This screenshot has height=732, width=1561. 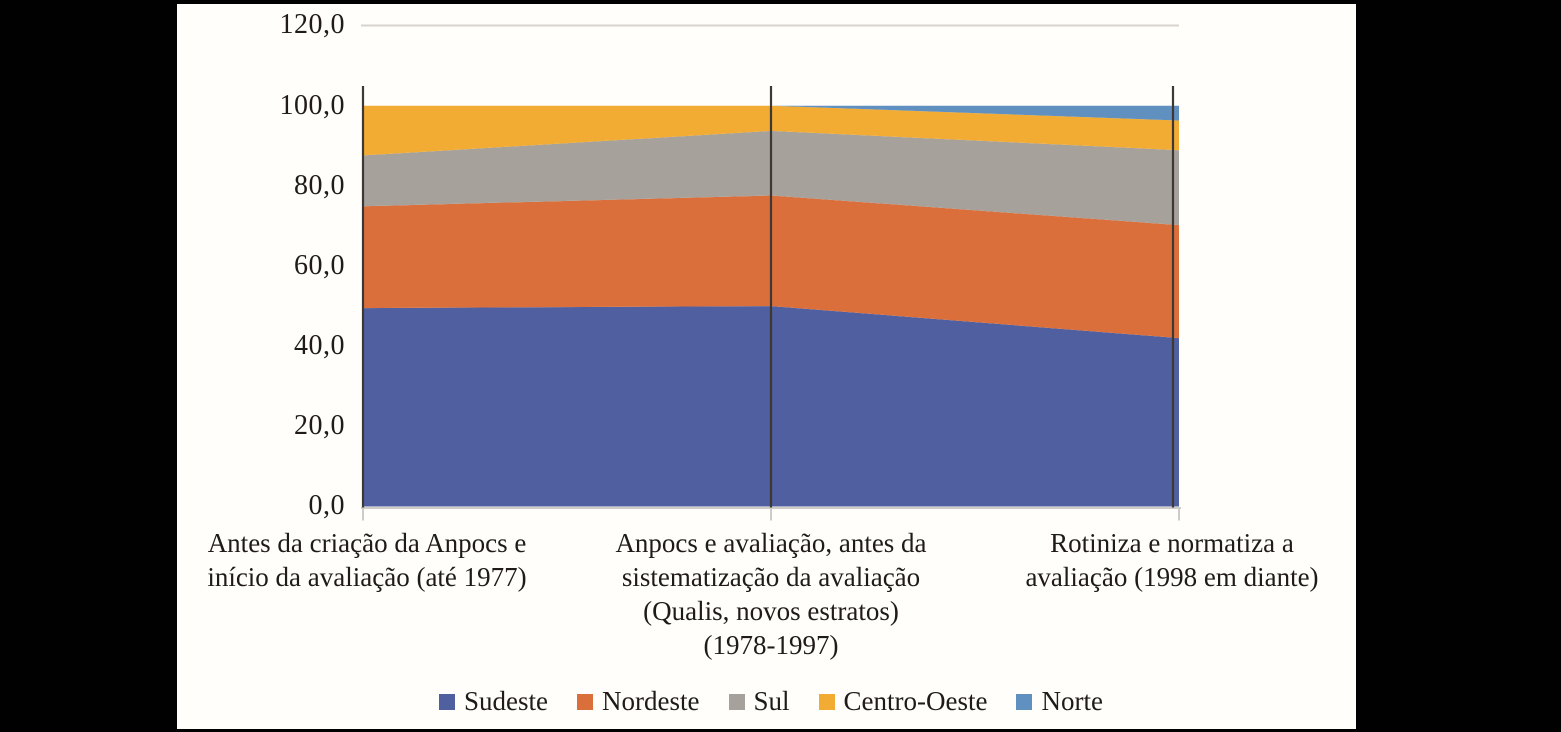 I want to click on legend-label-centro-oeste: Centro-Oeste, so click(x=915, y=701).